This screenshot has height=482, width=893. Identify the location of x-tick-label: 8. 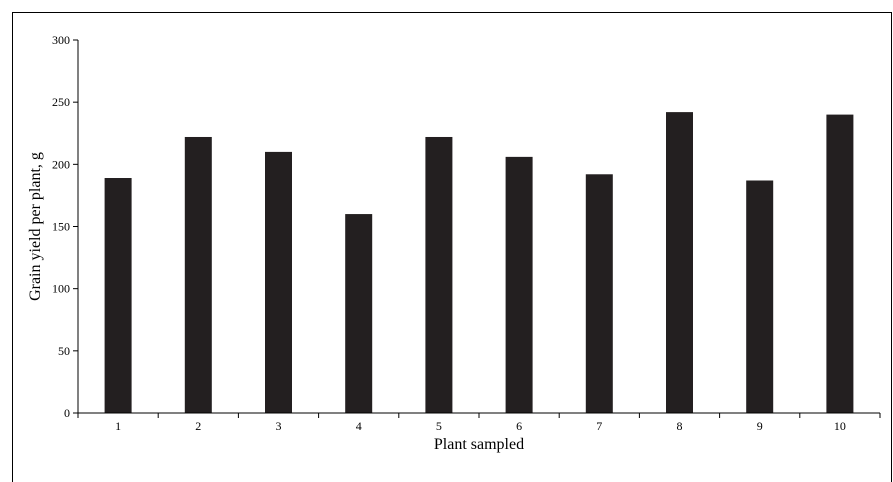
(680, 426).